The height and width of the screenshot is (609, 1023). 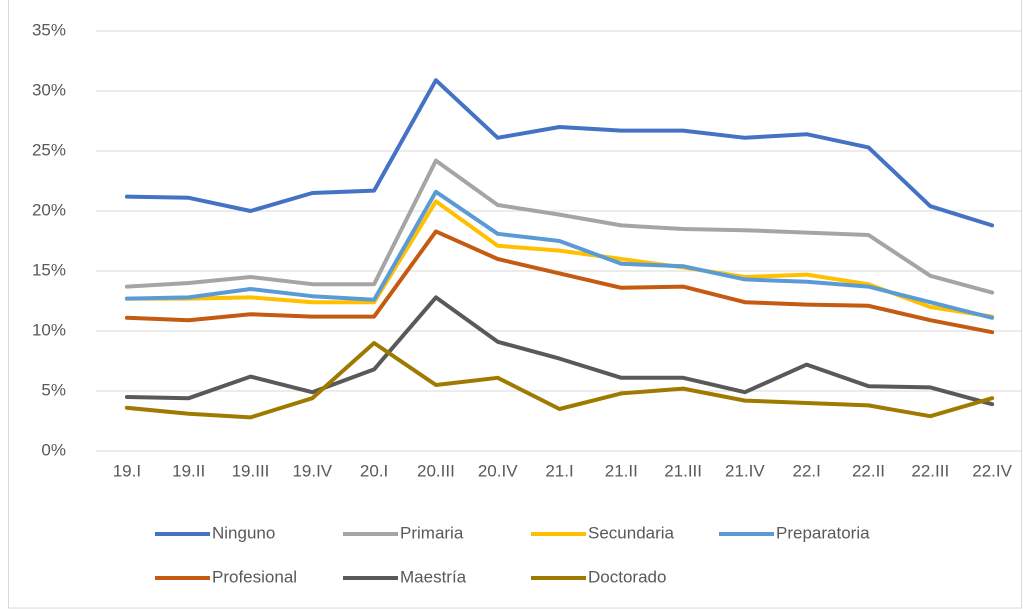 What do you see at coordinates (243, 532) in the screenshot?
I see `legend-label: Ninguno` at bounding box center [243, 532].